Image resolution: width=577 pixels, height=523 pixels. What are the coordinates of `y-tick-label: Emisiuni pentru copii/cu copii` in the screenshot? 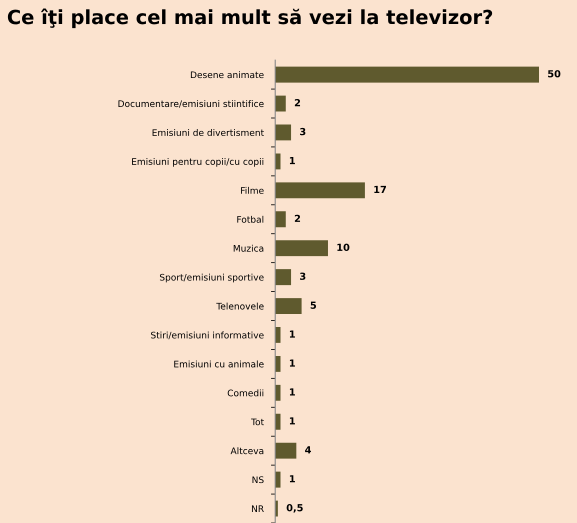 It's located at (198, 162).